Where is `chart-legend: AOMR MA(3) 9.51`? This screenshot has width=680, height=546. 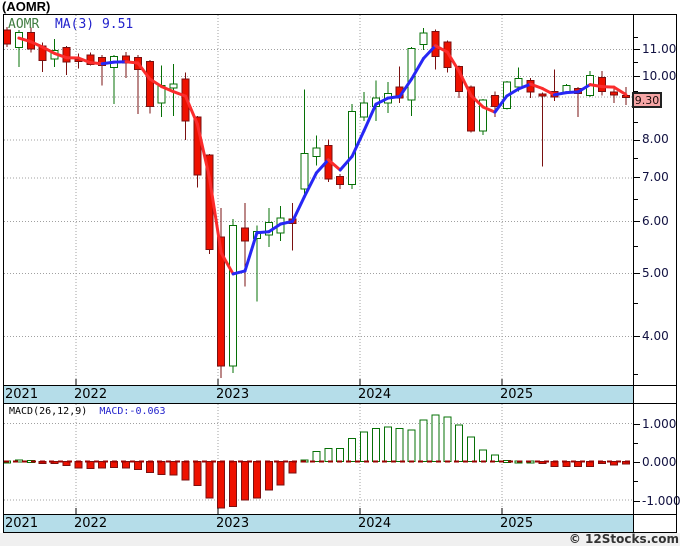
chart-legend: AOMR MA(3) 9.51 is located at coordinates (70, 24).